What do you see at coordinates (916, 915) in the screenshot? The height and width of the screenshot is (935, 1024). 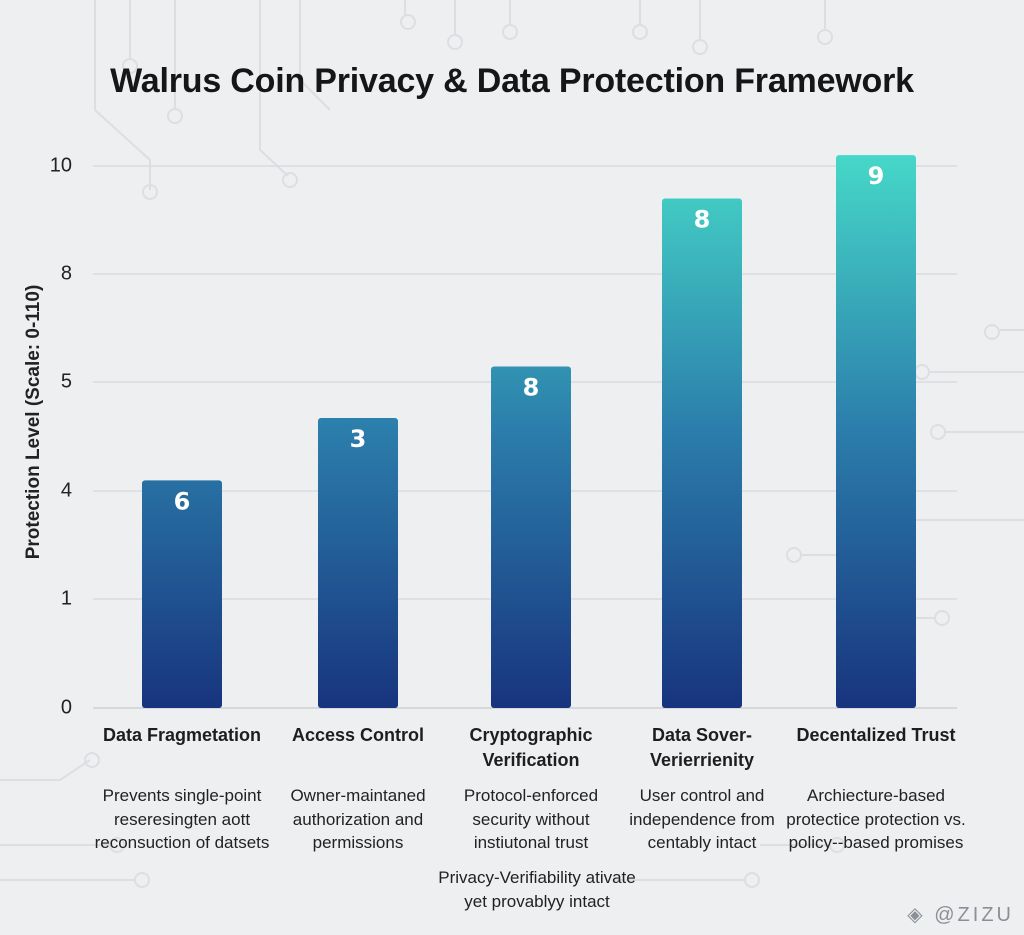 I see `diamond-logo-icon: ◈` at bounding box center [916, 915].